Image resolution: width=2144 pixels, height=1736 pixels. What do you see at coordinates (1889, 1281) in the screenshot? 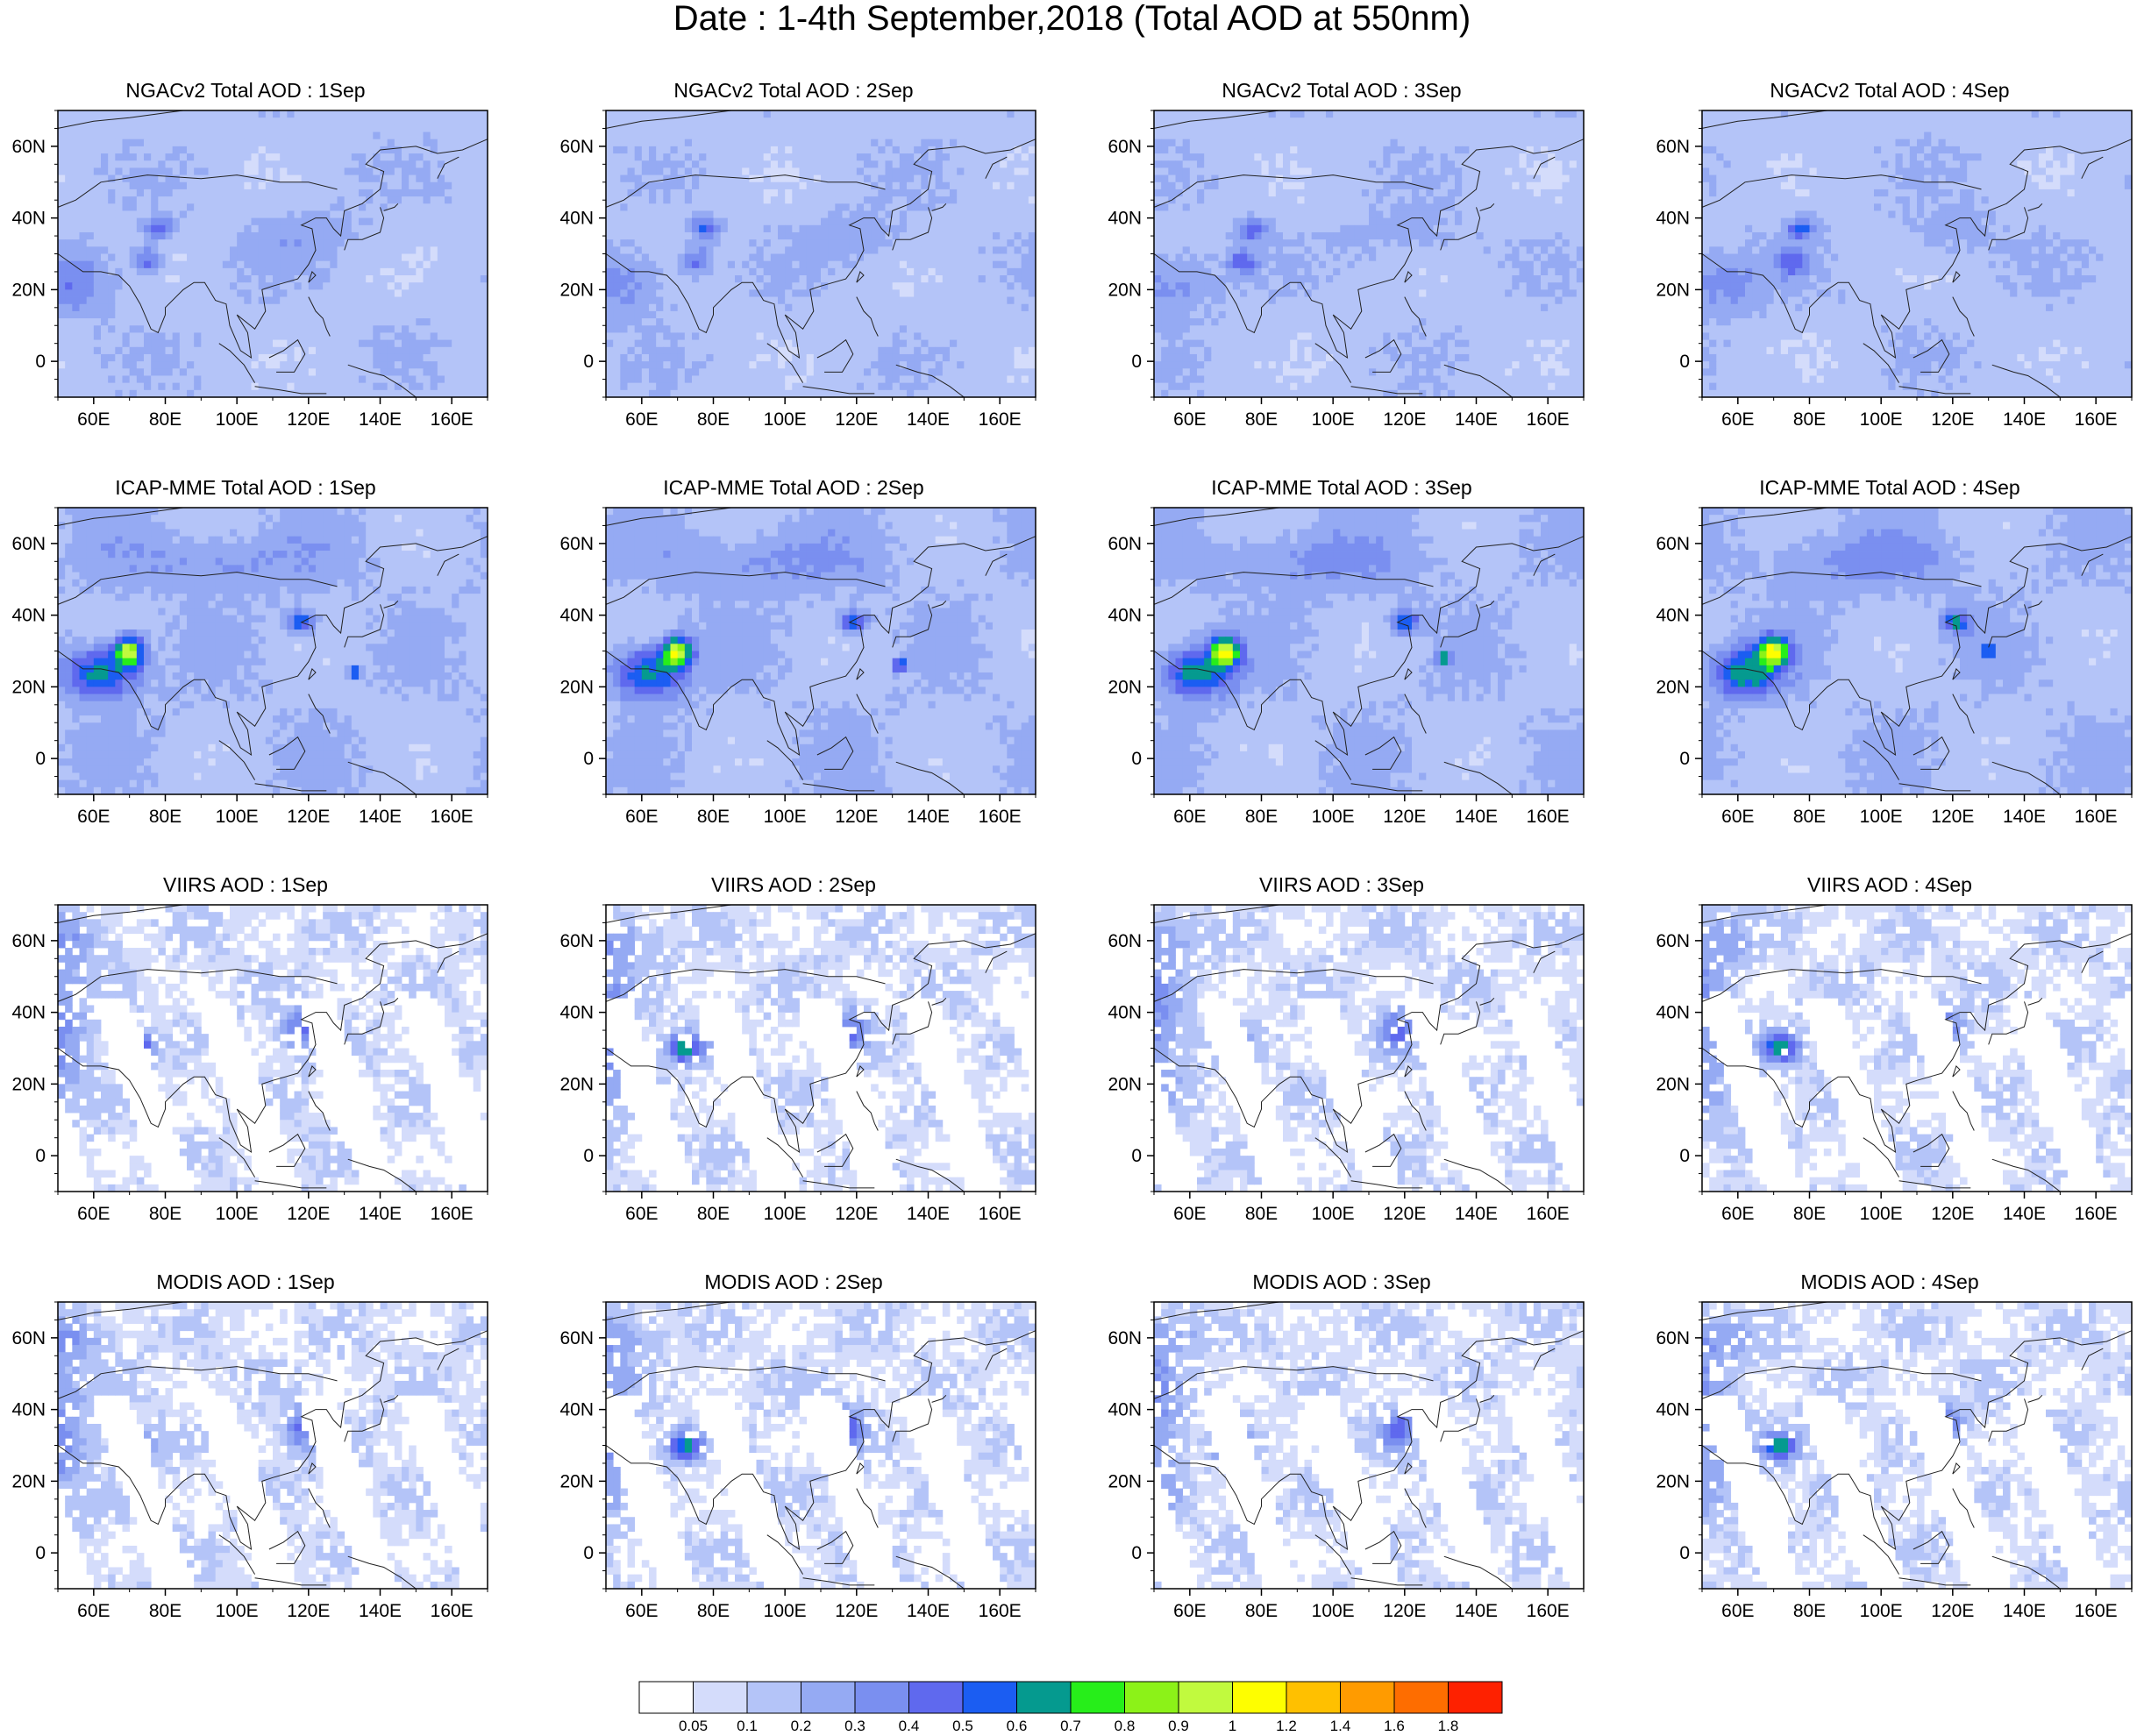
I see `panel-title: MODIS AOD : 4Sep` at bounding box center [1889, 1281].